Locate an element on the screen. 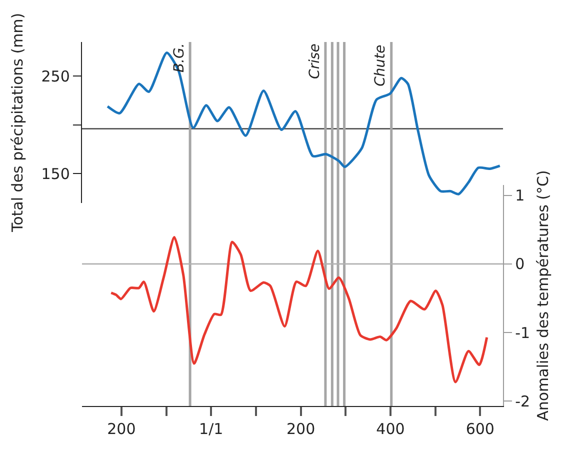 This screenshot has height=455, width=561. ref-line-label: Chute is located at coordinates (380, 65).